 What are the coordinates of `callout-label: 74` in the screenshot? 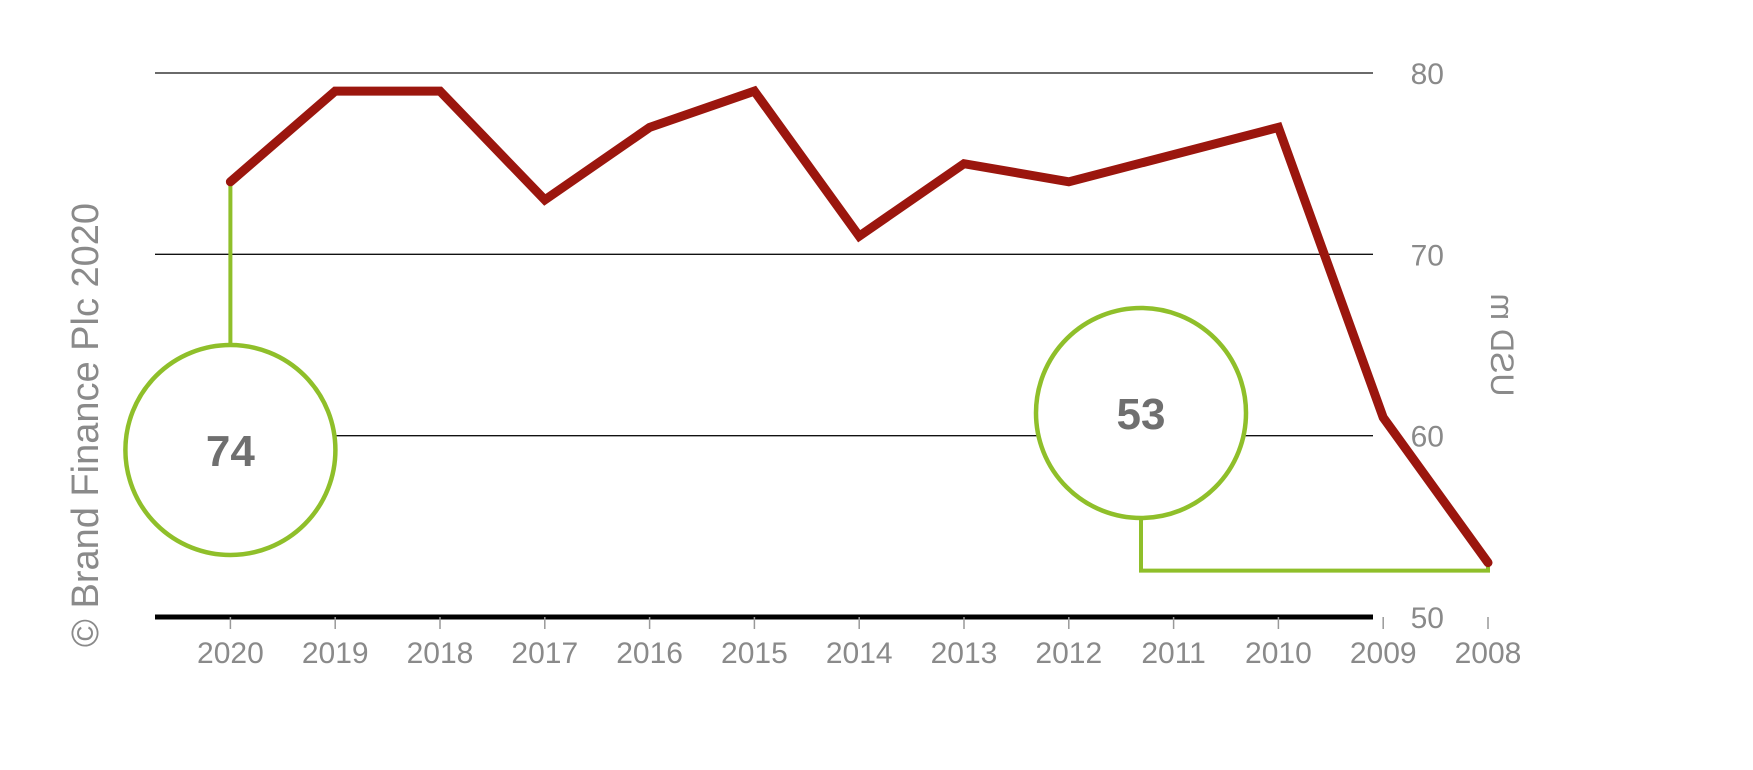 It's located at (230, 451).